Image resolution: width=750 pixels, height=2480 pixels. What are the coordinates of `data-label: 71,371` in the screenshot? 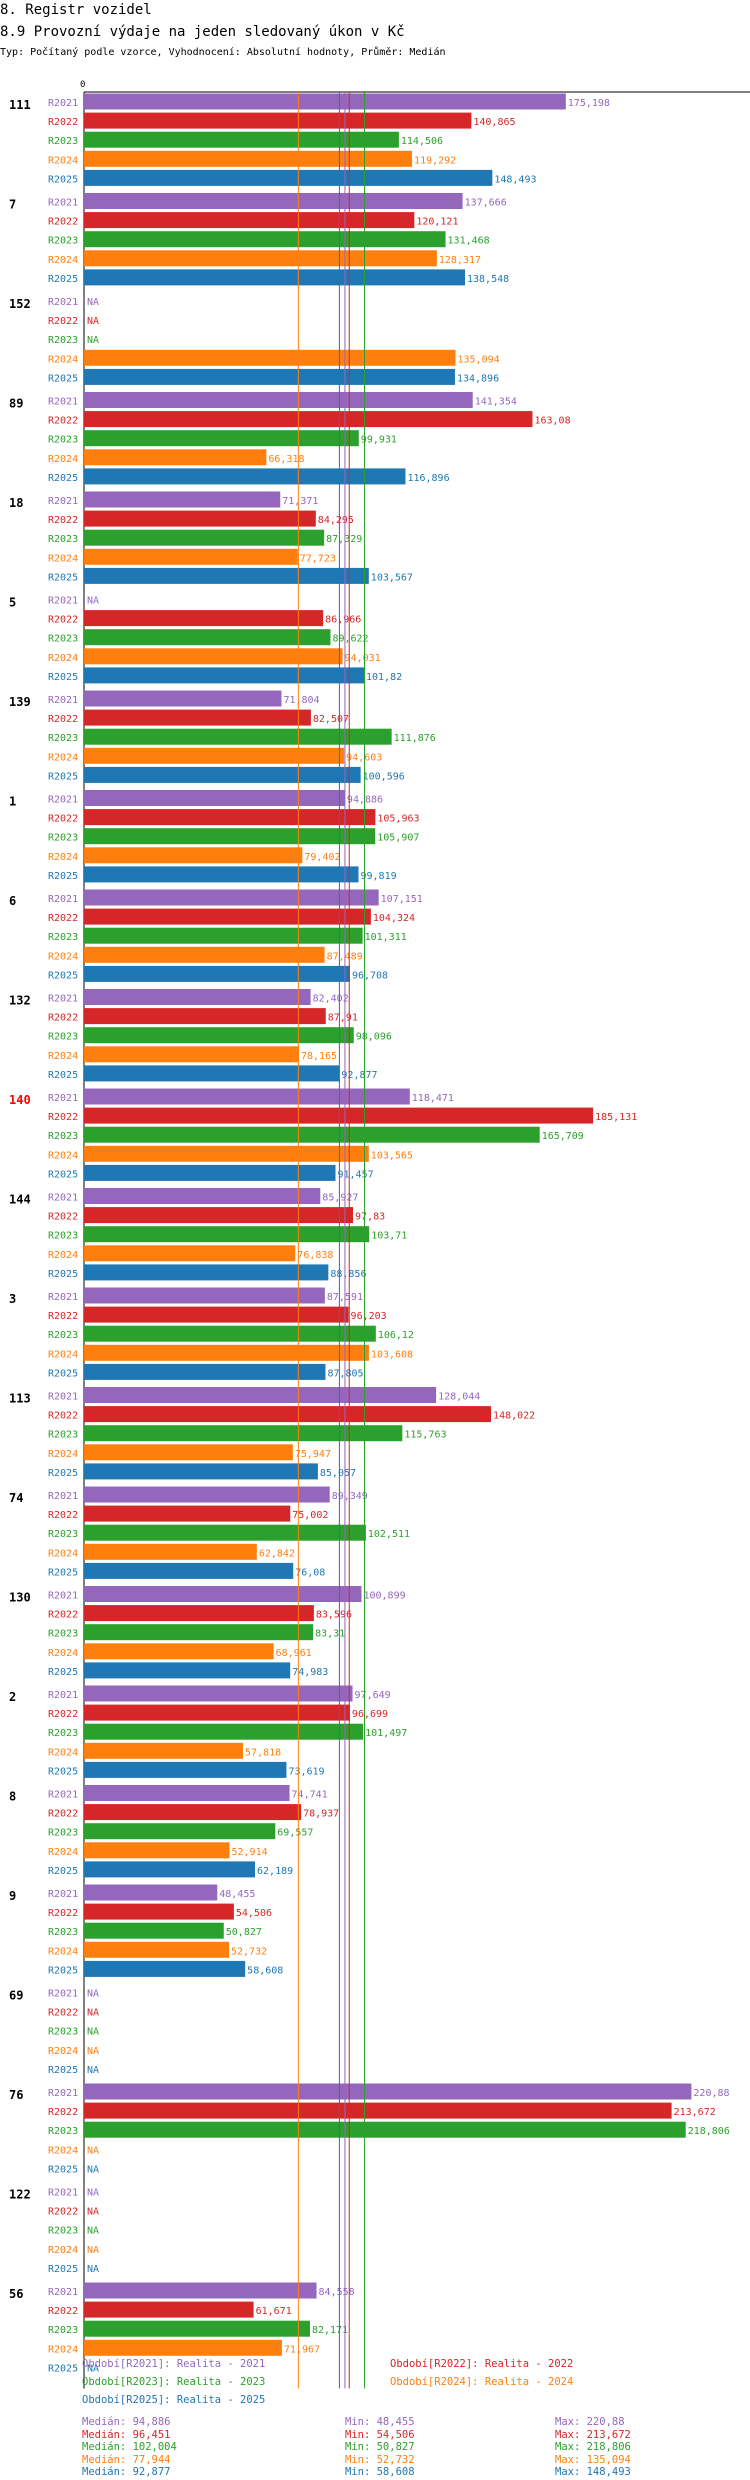 It's located at (300, 501).